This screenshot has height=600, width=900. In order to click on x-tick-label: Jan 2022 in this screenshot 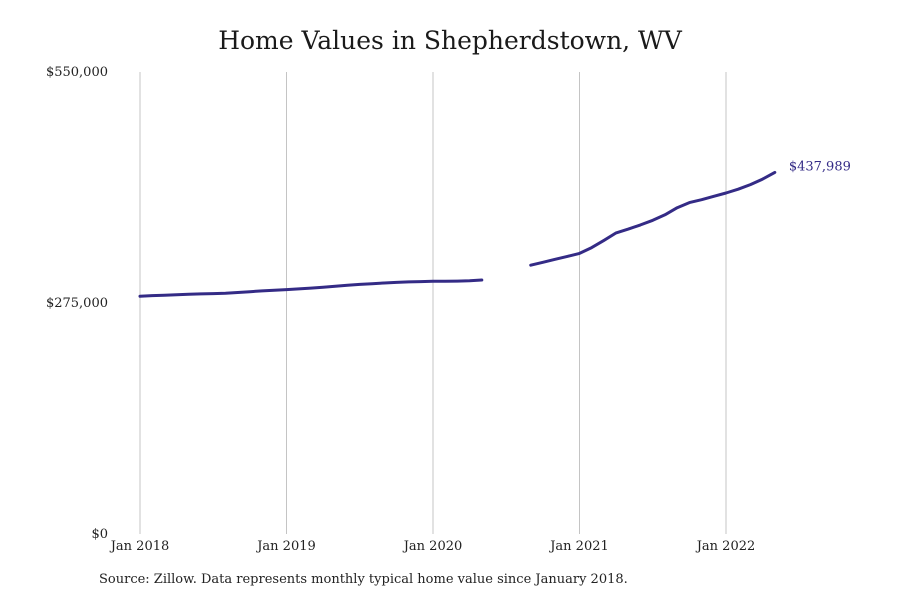, I will do `click(725, 546)`.